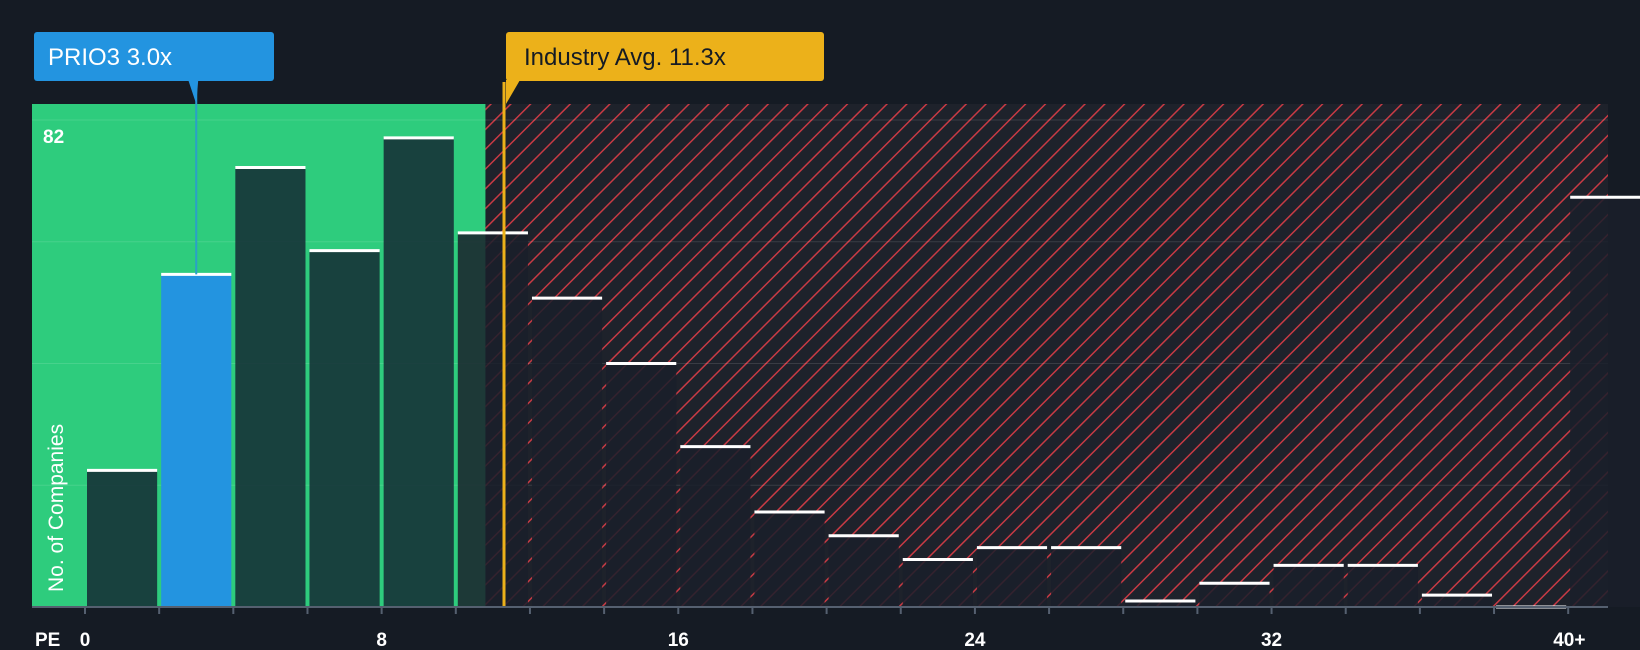 The width and height of the screenshot is (1640, 650). I want to click on x-tick-label-2: 16, so click(678, 640).